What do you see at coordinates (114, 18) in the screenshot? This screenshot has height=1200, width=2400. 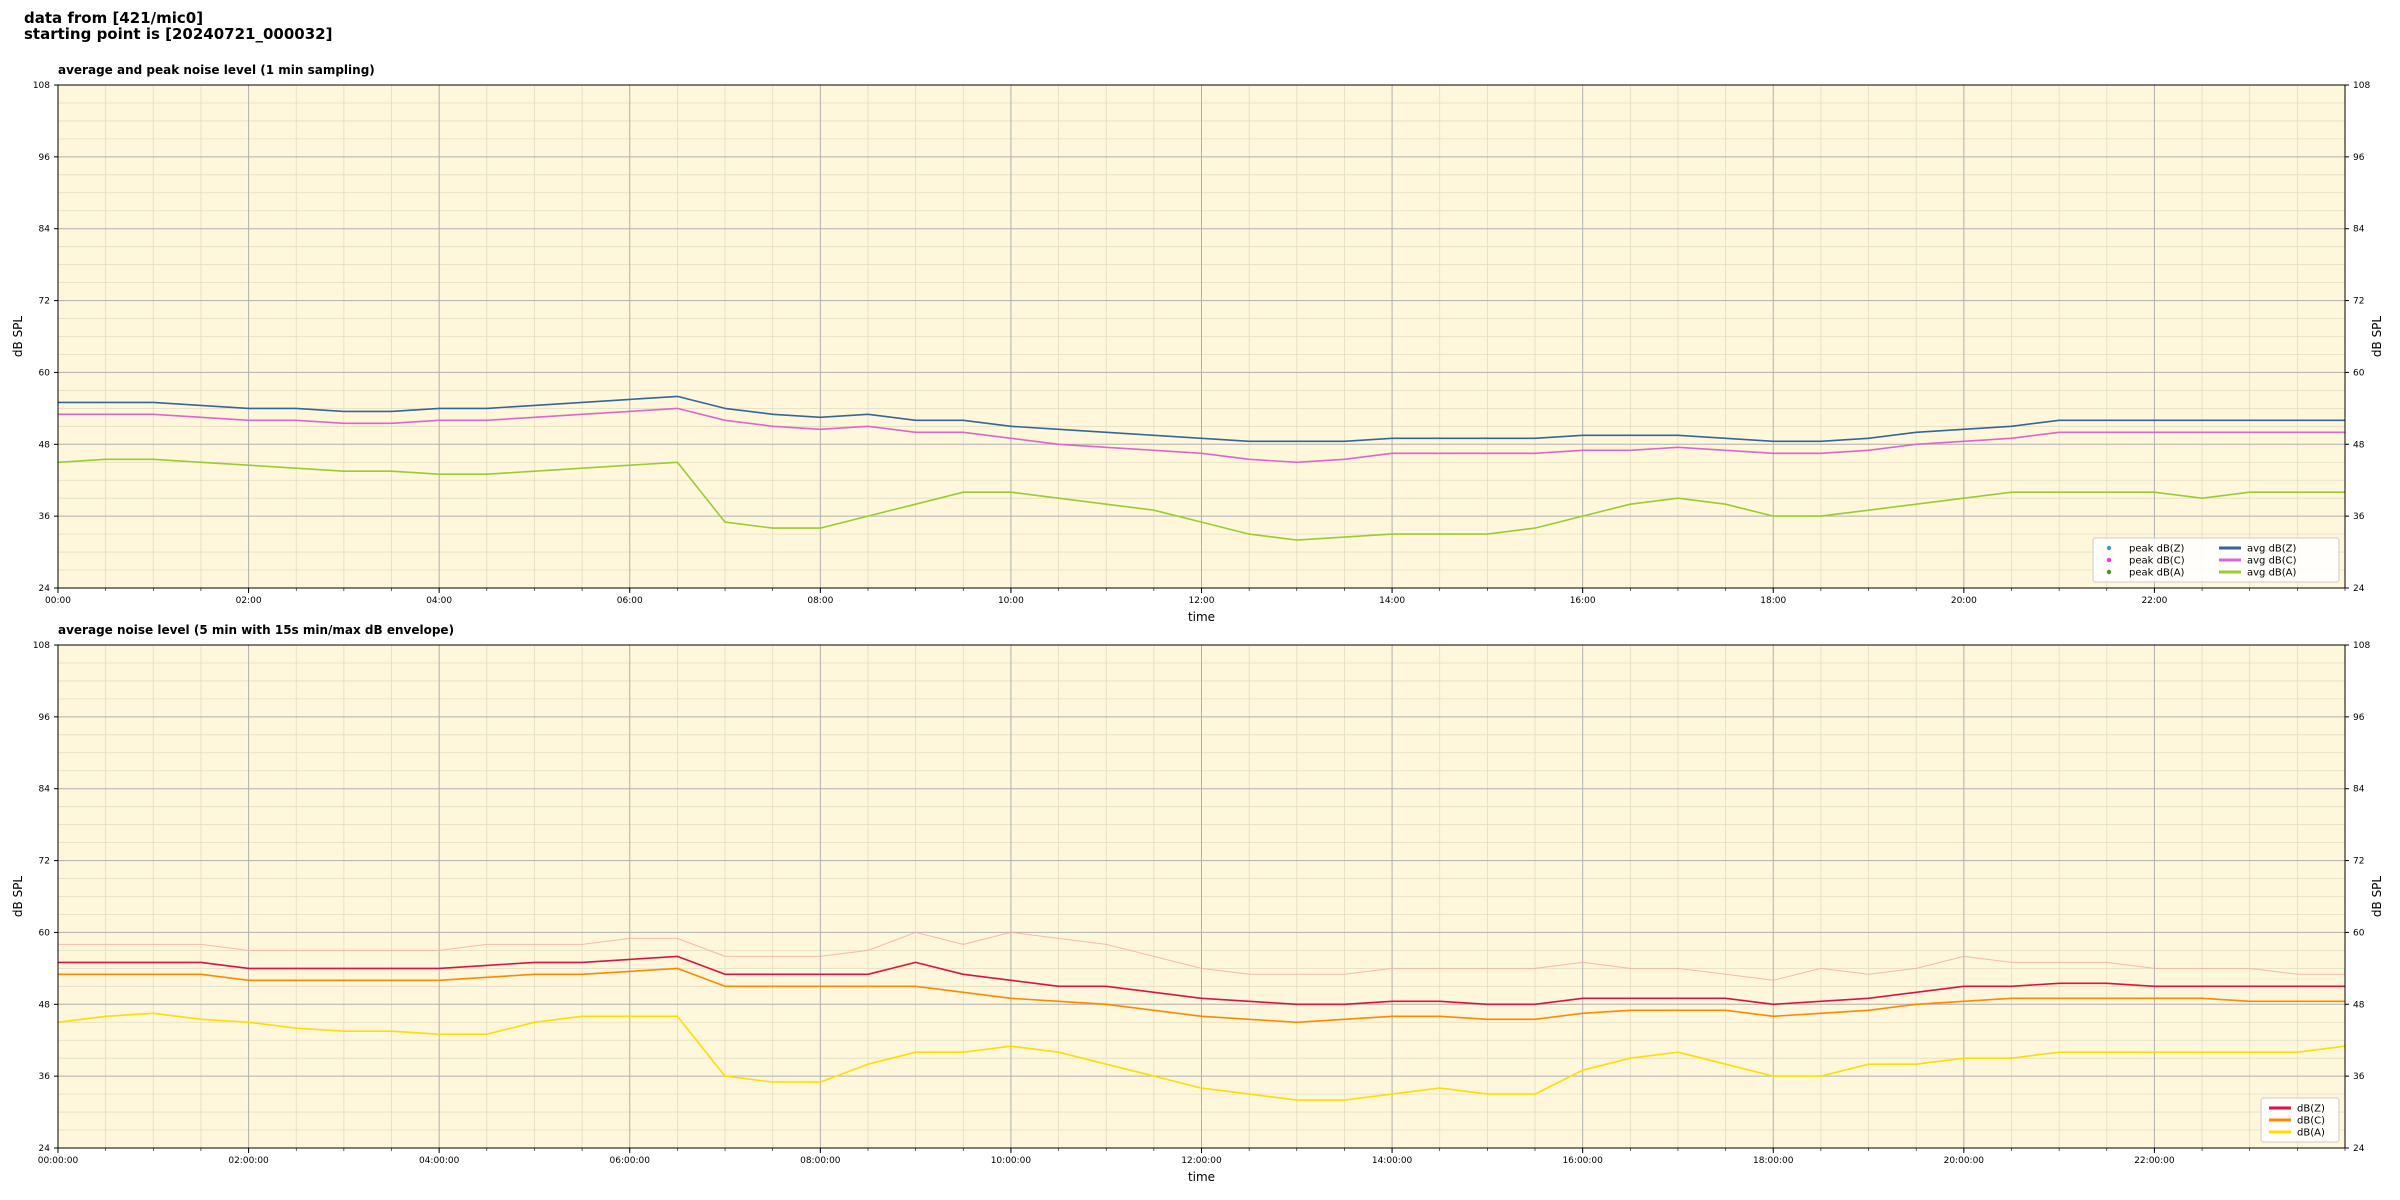 I see `data-source-text: data from [421/mic0]` at bounding box center [114, 18].